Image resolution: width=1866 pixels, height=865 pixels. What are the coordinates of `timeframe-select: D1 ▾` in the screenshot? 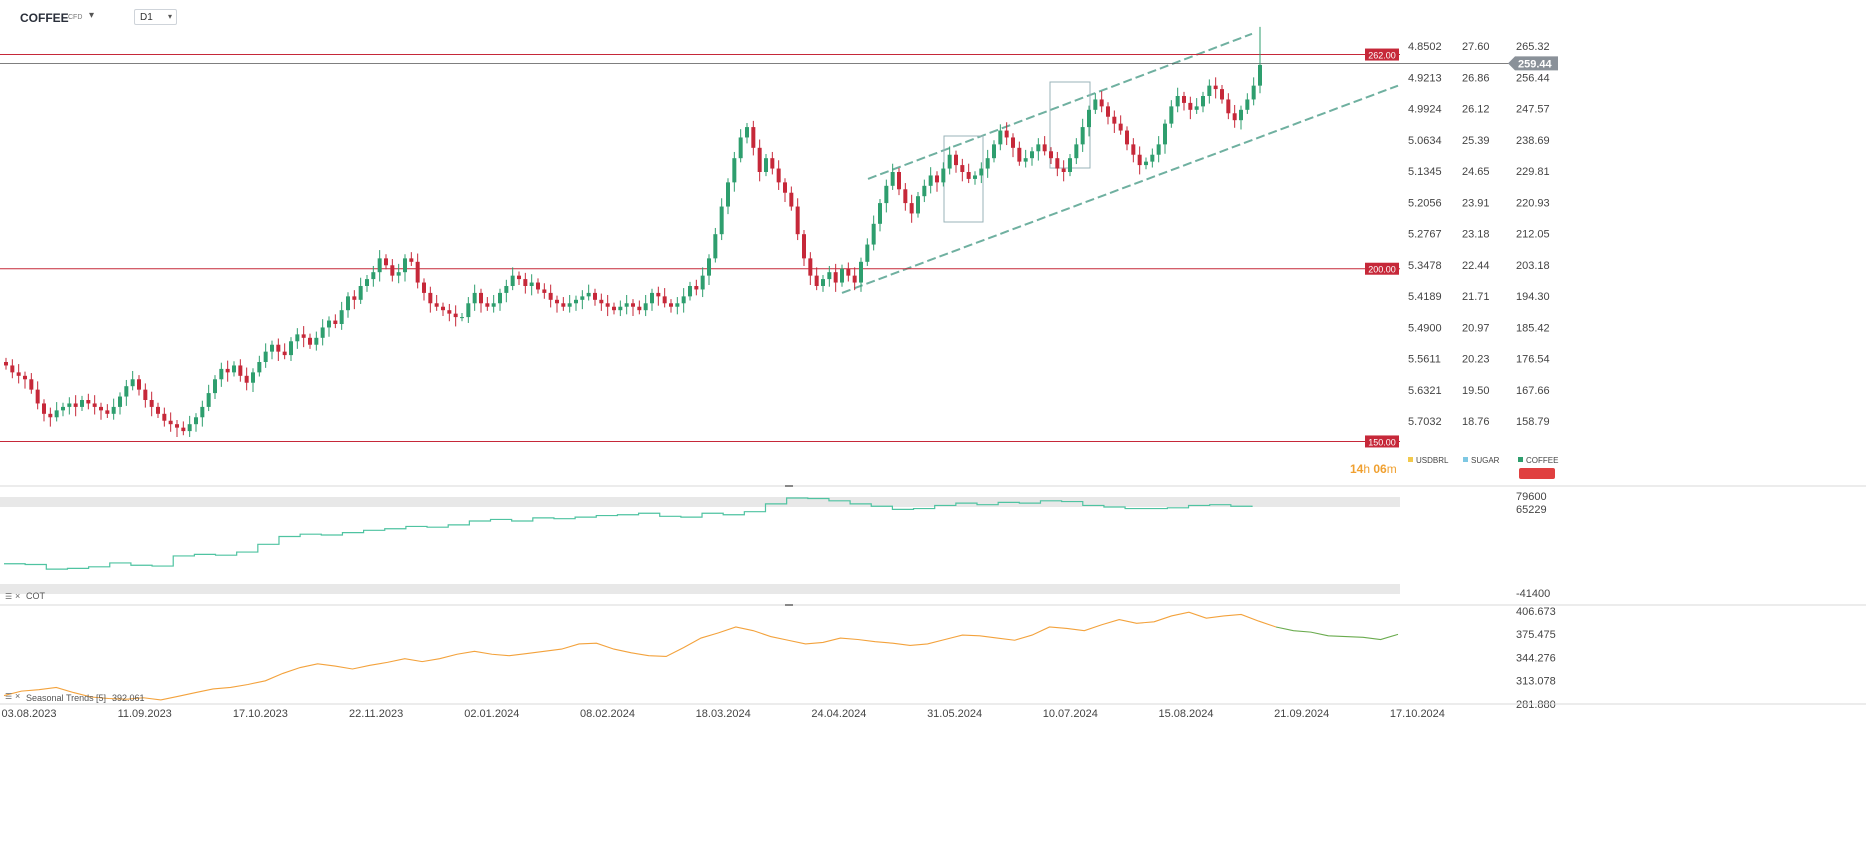 It's located at (155, 17).